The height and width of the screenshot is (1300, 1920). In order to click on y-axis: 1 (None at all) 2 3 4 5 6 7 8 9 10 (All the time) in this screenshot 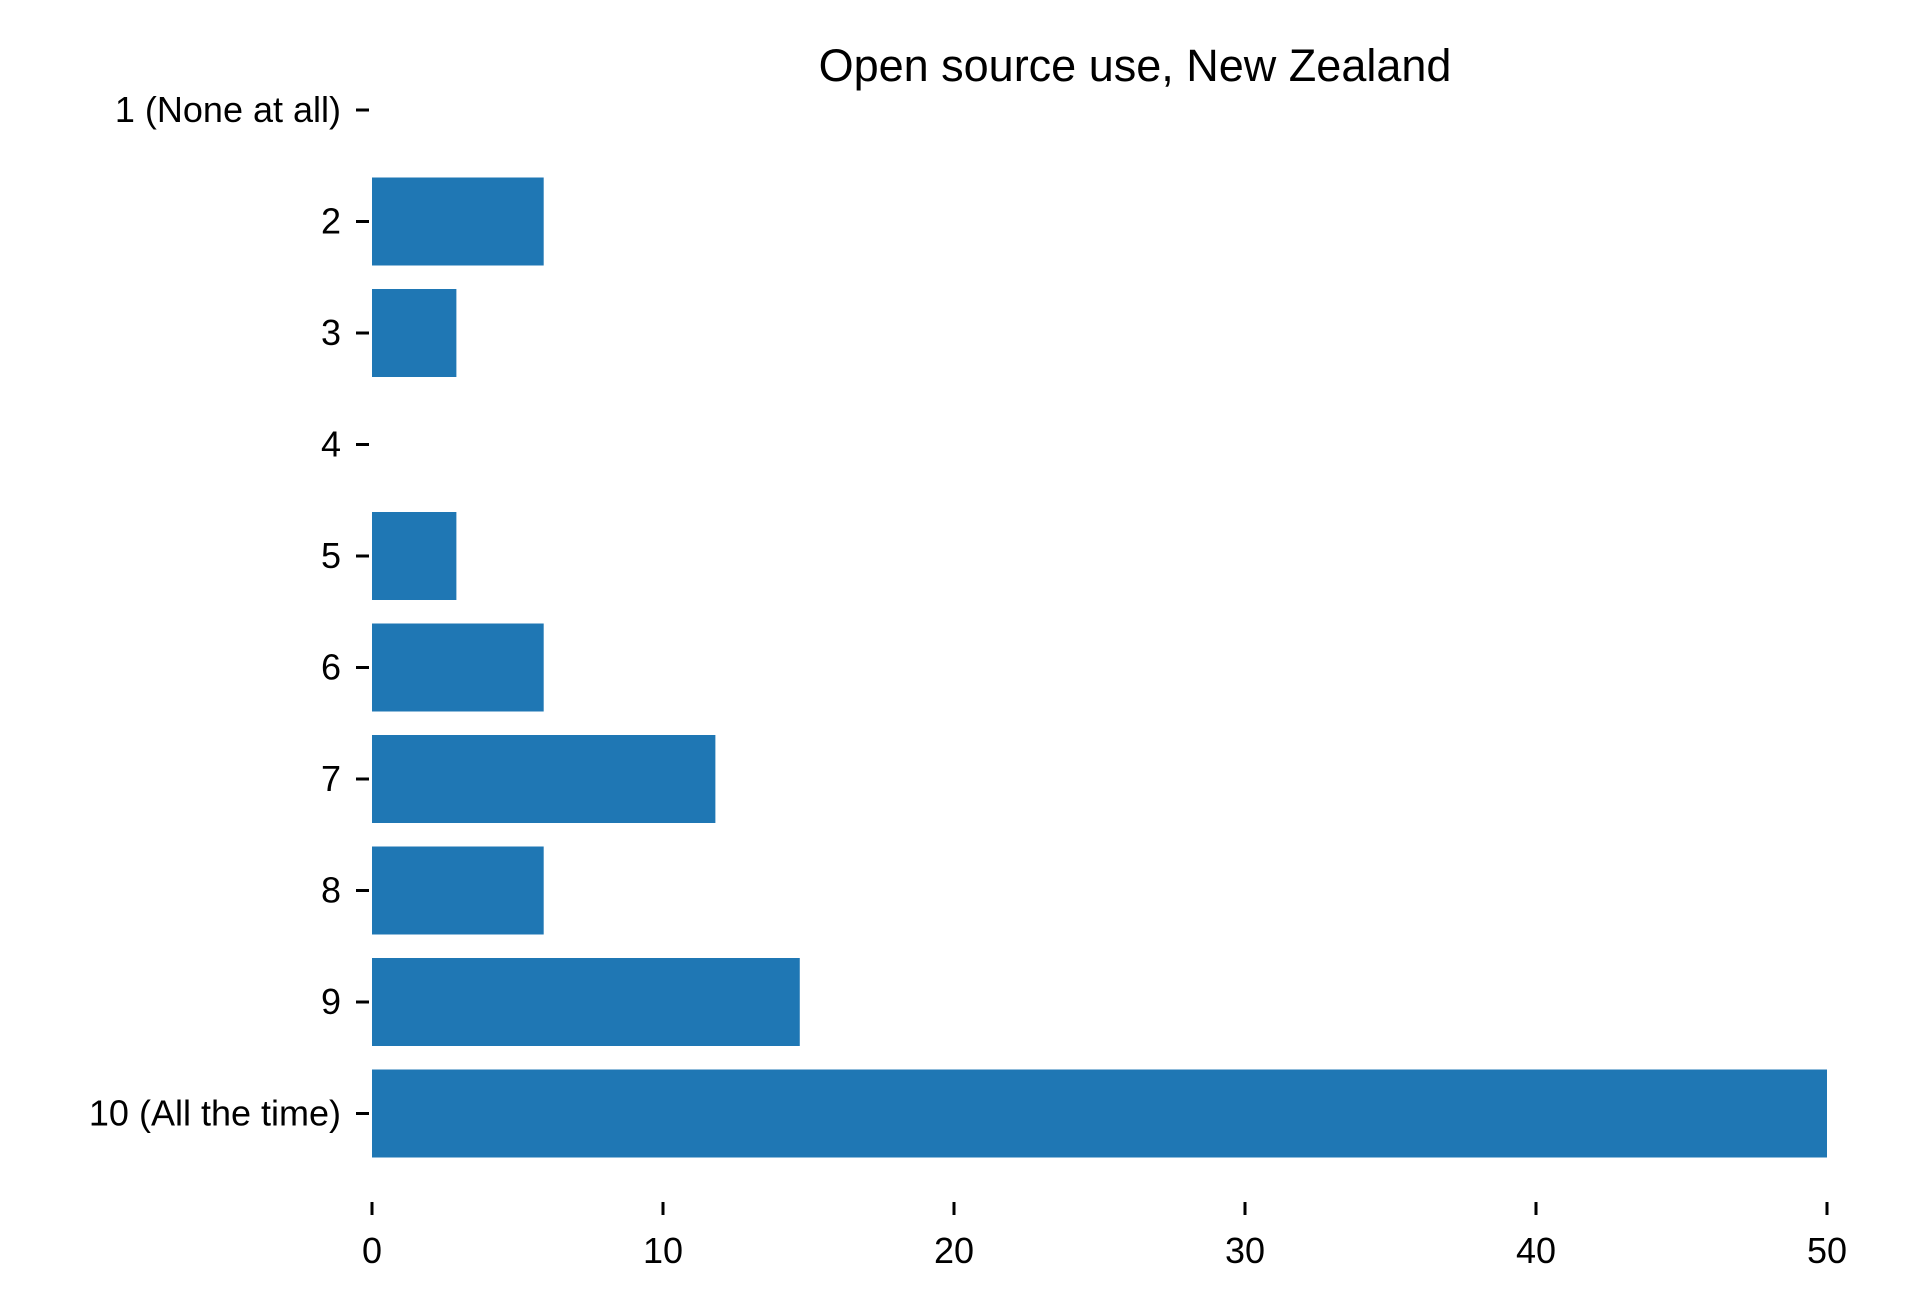, I will do `click(229, 611)`.